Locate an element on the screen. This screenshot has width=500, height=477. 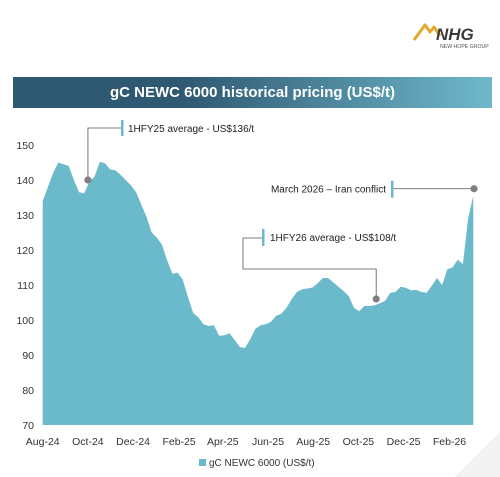
x-tick-label: Dec-24 is located at coordinates (133, 442).